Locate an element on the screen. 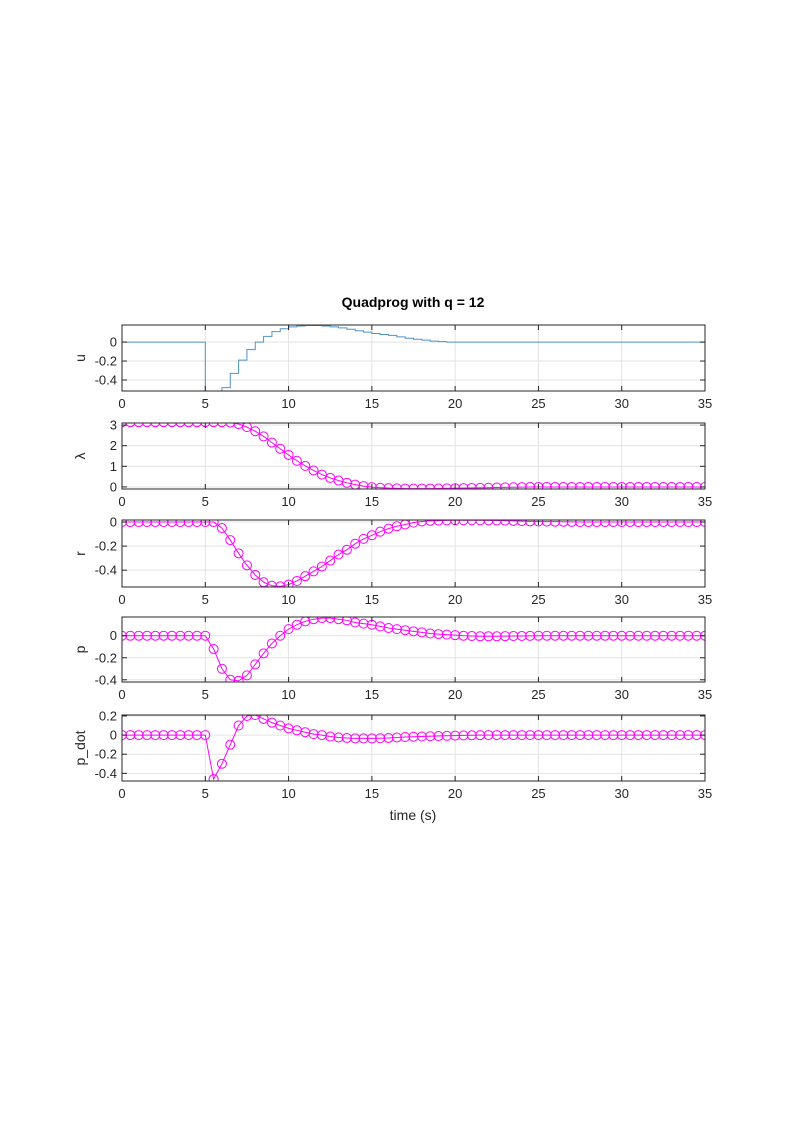 This screenshot has width=800, height=1132. y-axis-label: p is located at coordinates (80, 649).